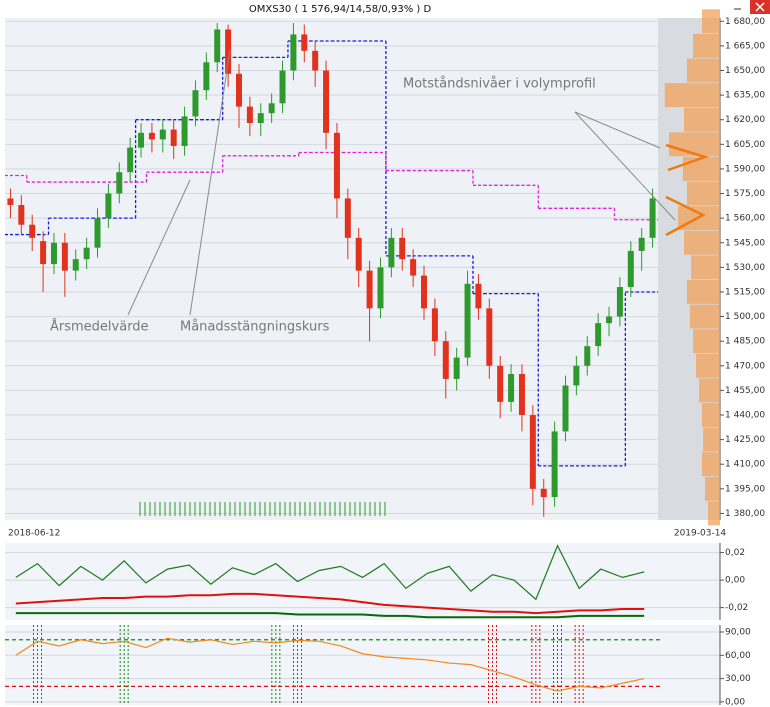 The height and width of the screenshot is (707, 770). I want to click on y-tick-label: 30,00, so click(738, 679).